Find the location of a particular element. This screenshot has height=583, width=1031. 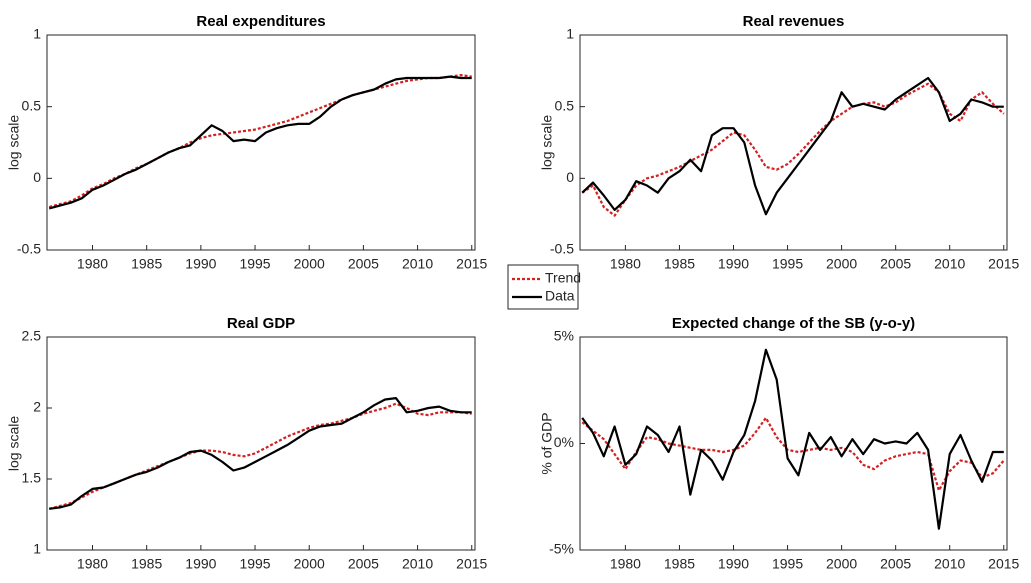

chart-title: Real expenditures is located at coordinates (260, 21).